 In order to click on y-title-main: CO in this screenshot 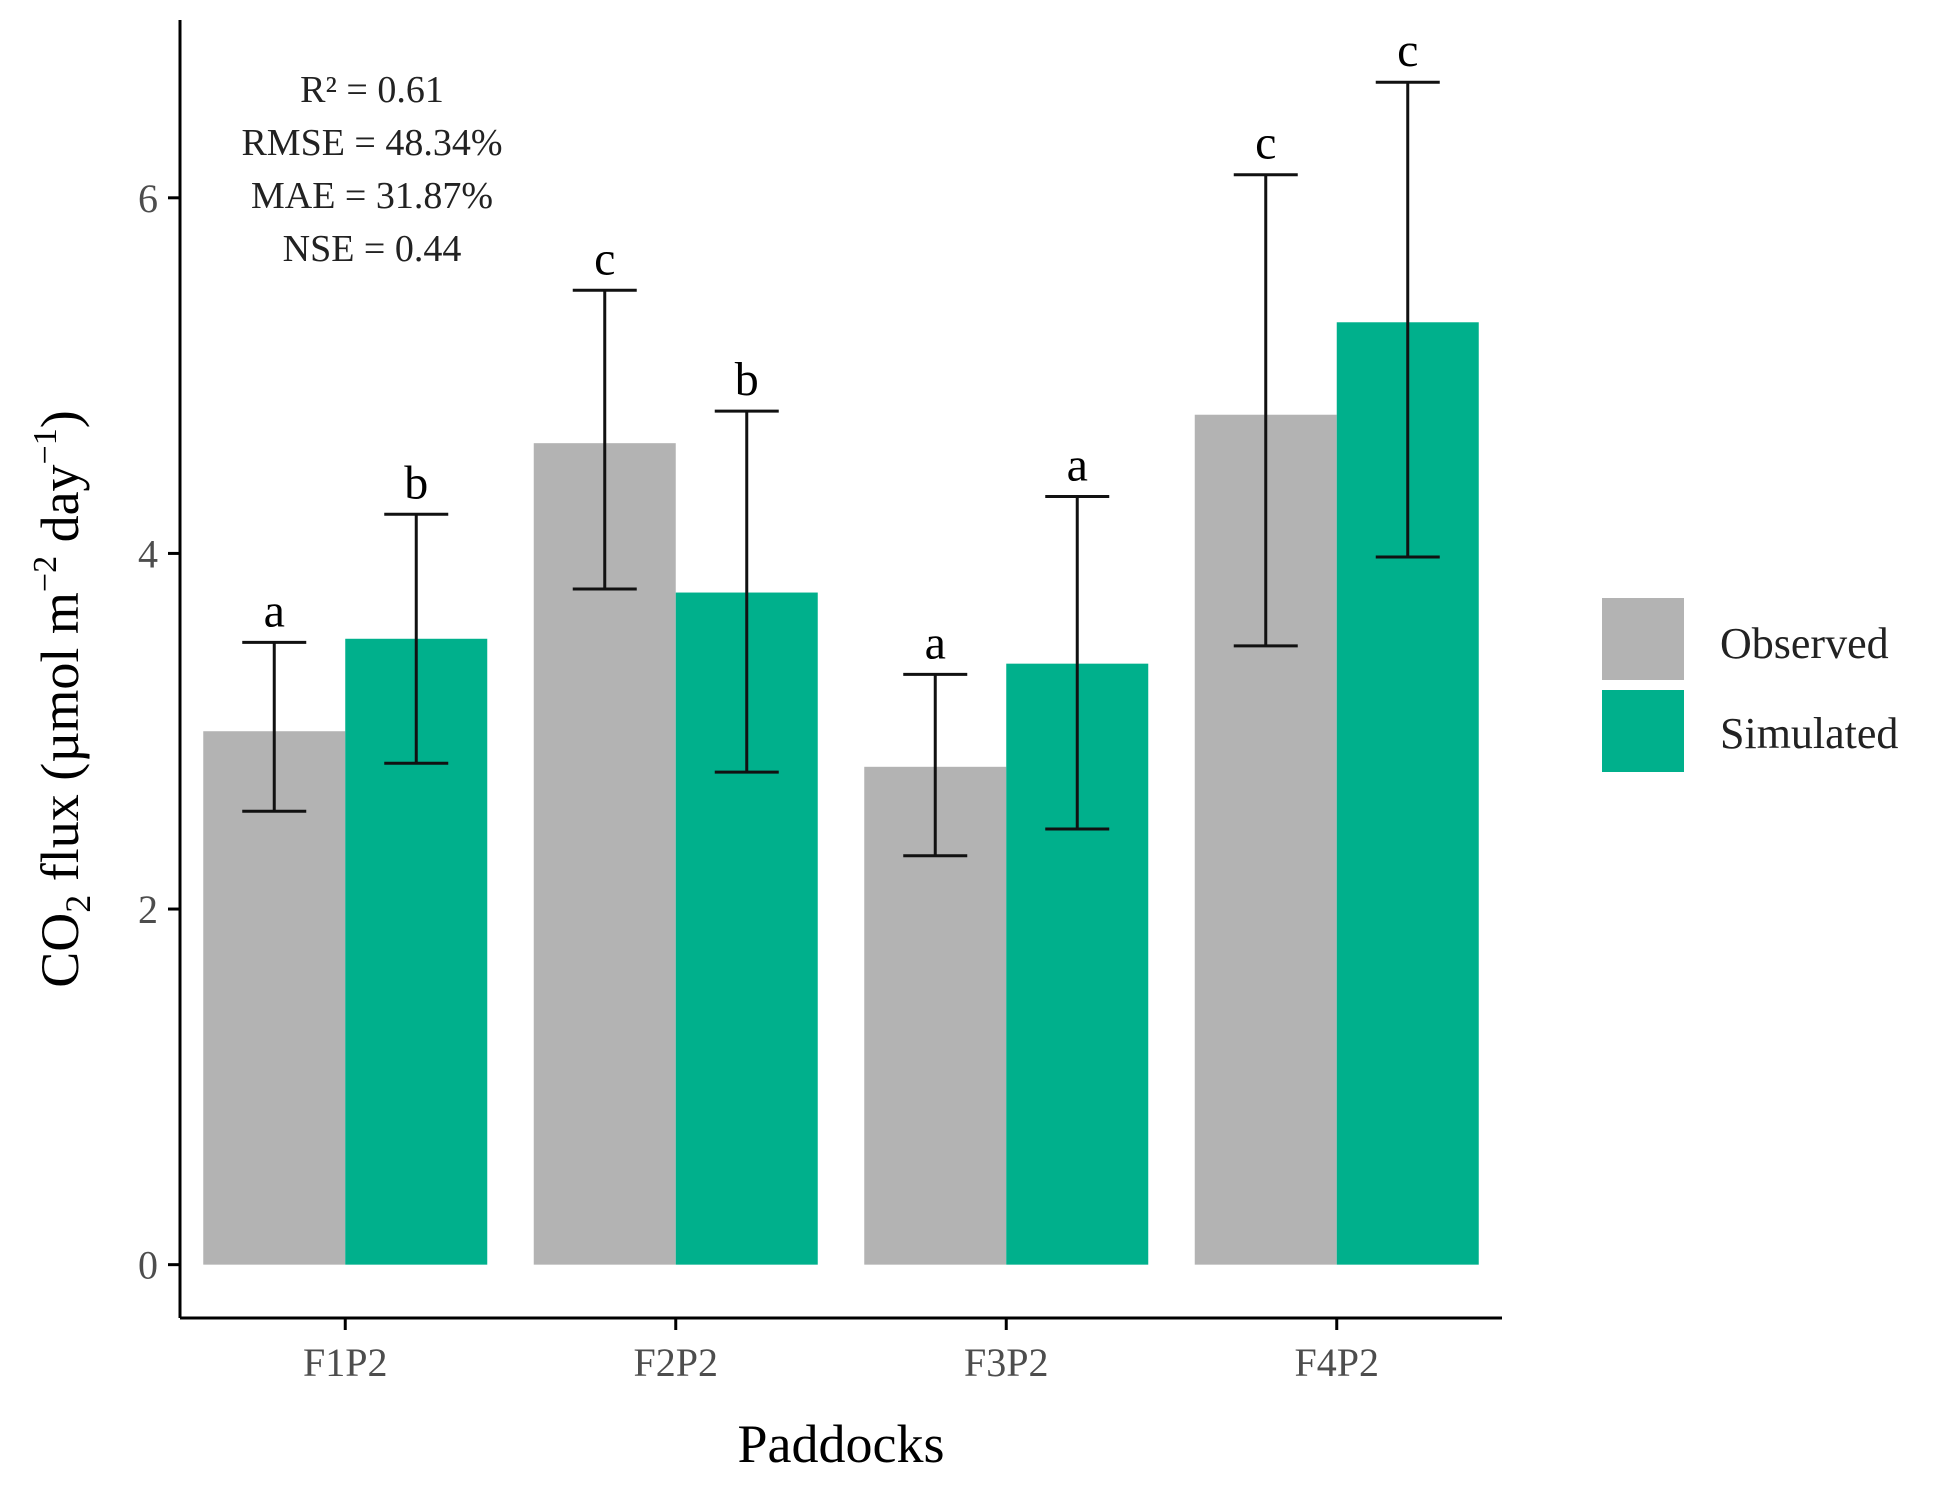, I will do `click(60, 950)`.